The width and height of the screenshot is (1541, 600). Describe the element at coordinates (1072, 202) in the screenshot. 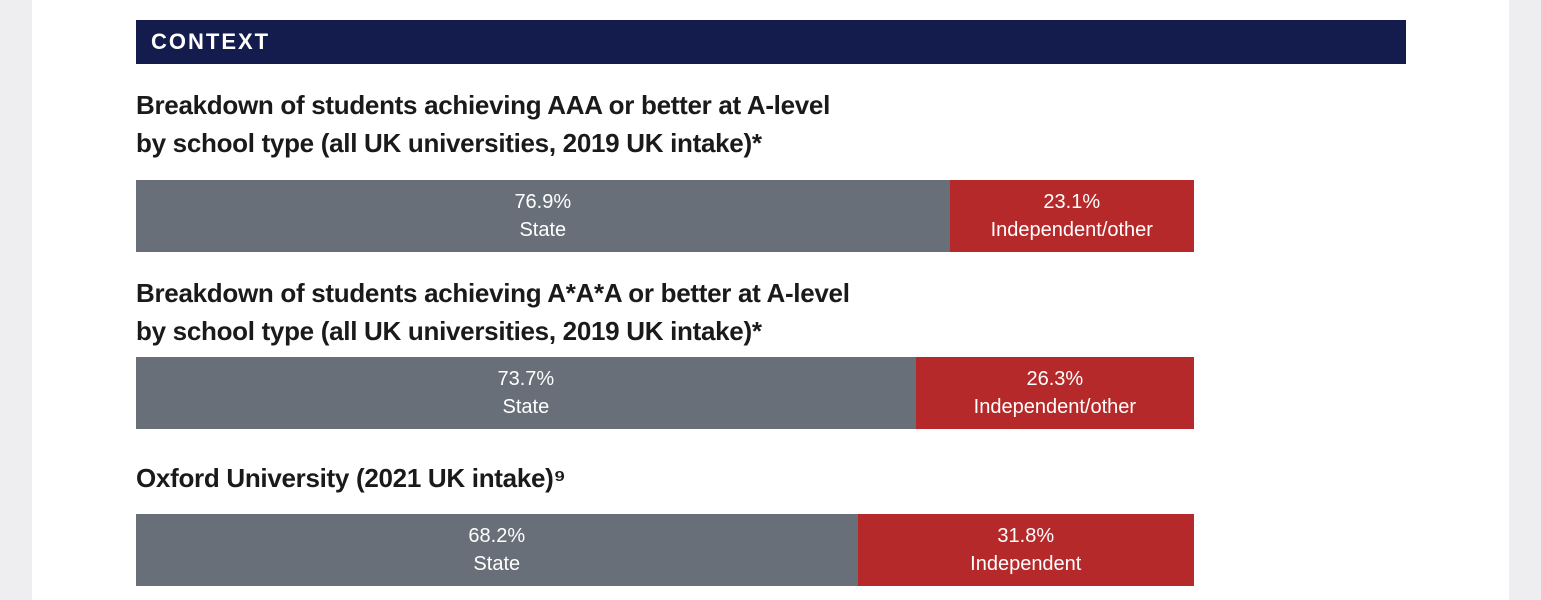

I see `chart-1-independent-value-label: 23.1%` at that location.